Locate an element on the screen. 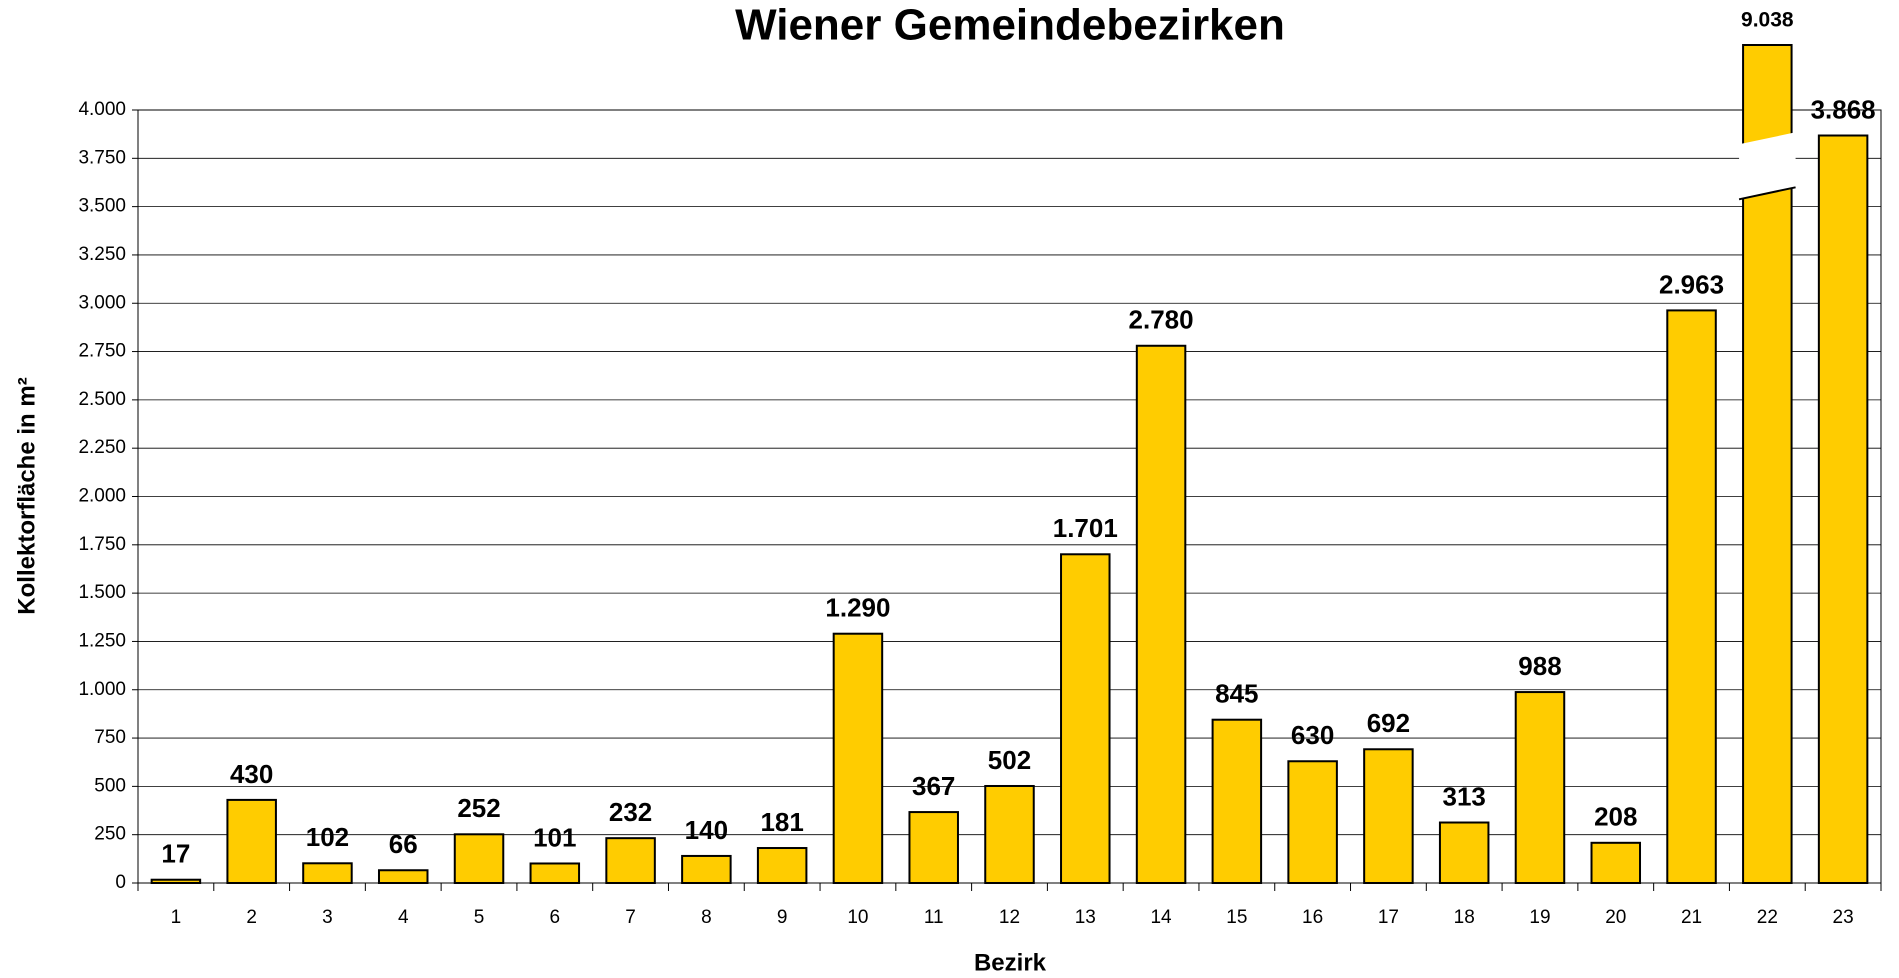  y-tick-label: 1.750 is located at coordinates (102, 544).